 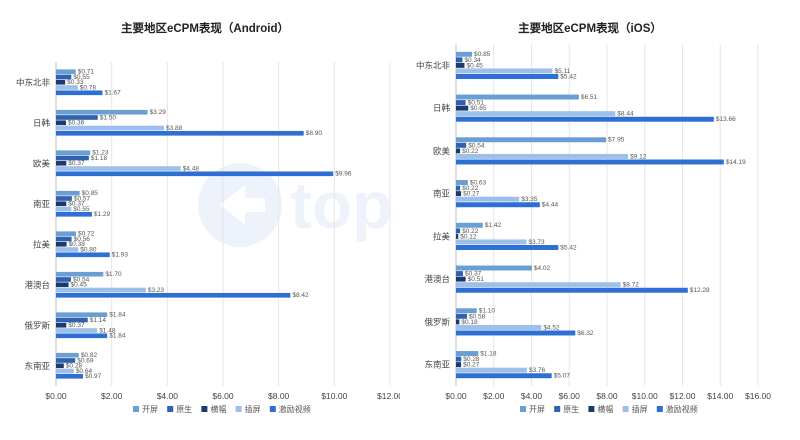 I want to click on category-label: 东南亚, so click(x=437, y=365).